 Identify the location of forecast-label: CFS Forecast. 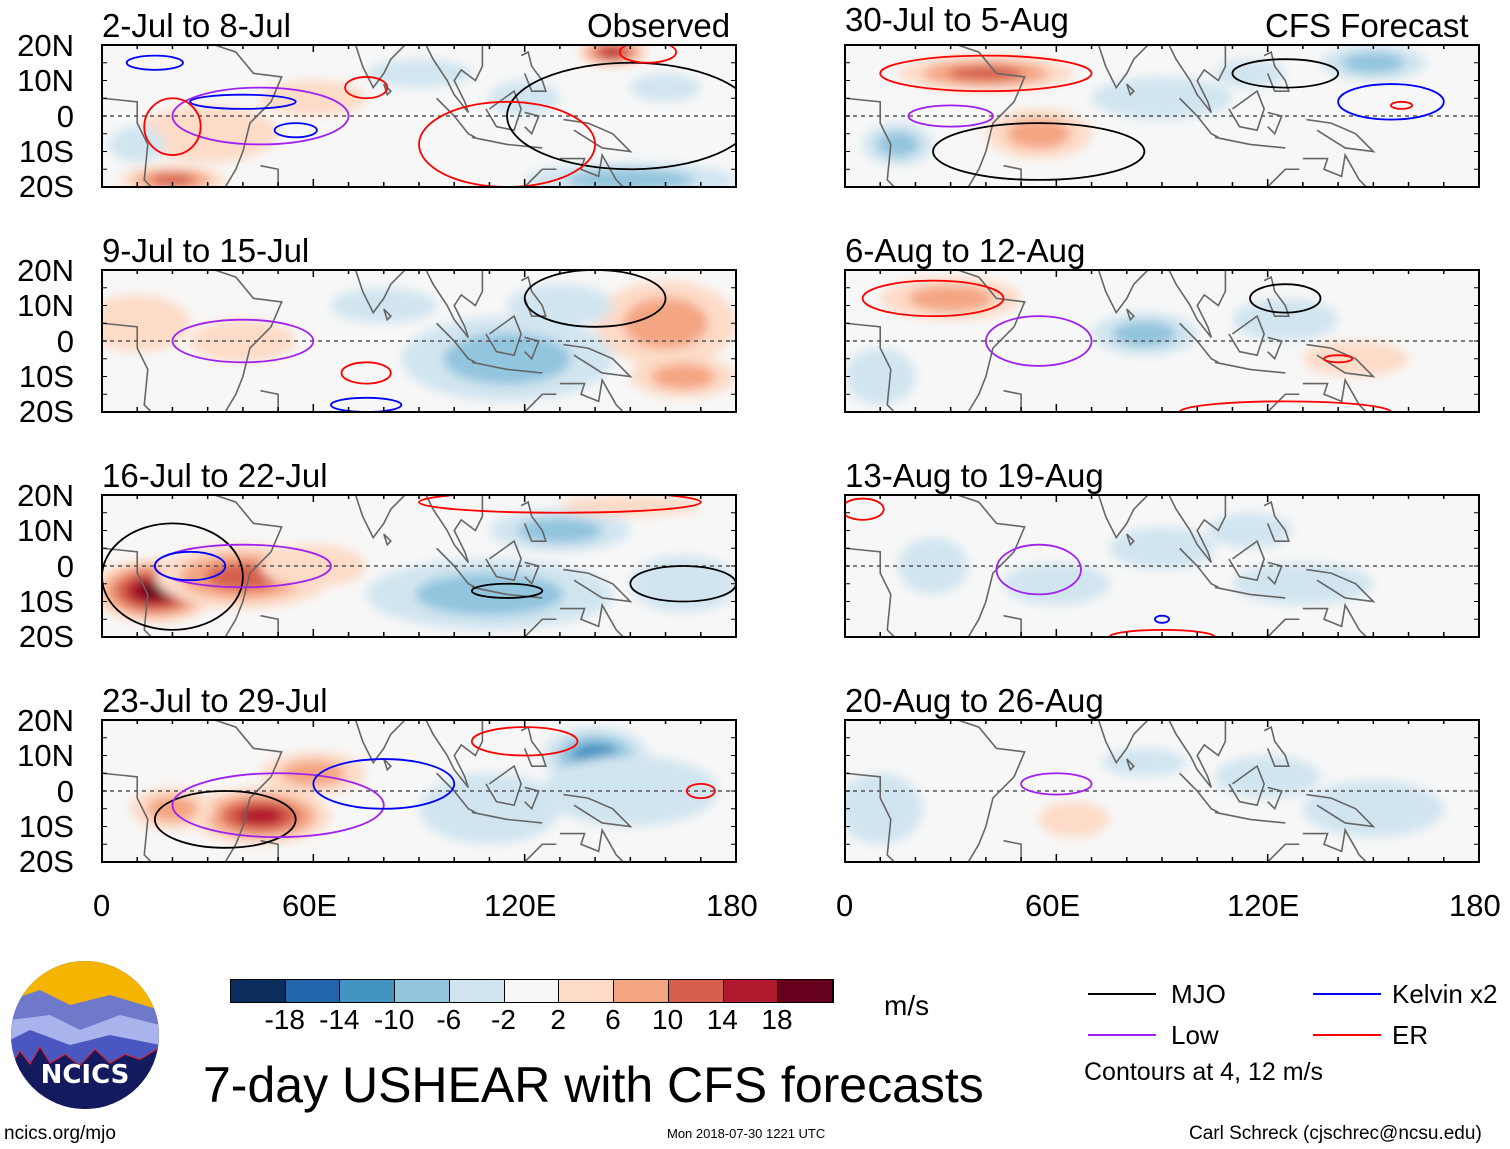
(1367, 25).